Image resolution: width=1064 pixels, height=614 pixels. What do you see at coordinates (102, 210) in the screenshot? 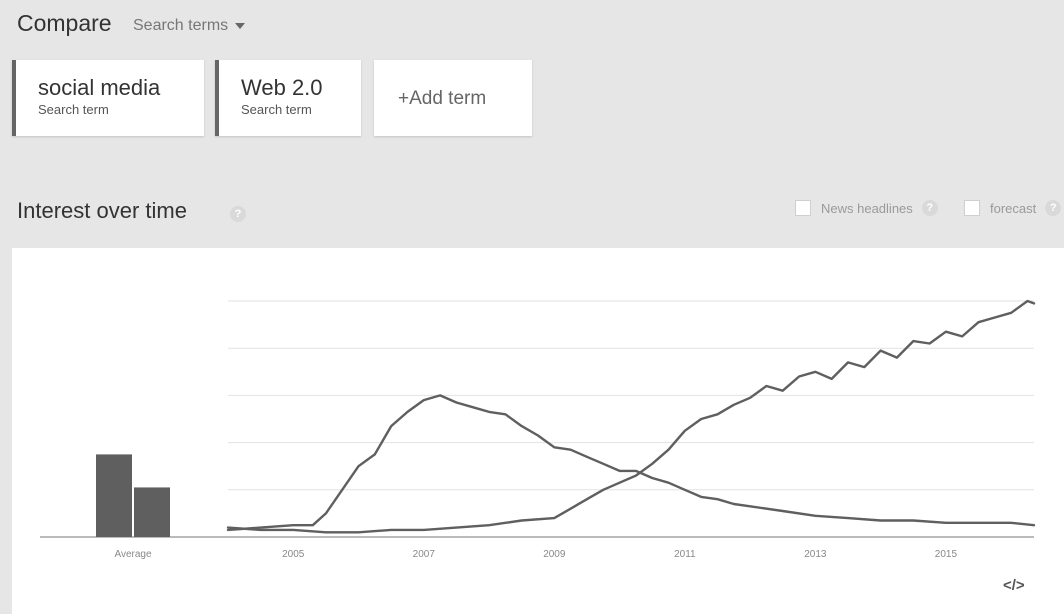
I see `section-title: Interest over time` at bounding box center [102, 210].